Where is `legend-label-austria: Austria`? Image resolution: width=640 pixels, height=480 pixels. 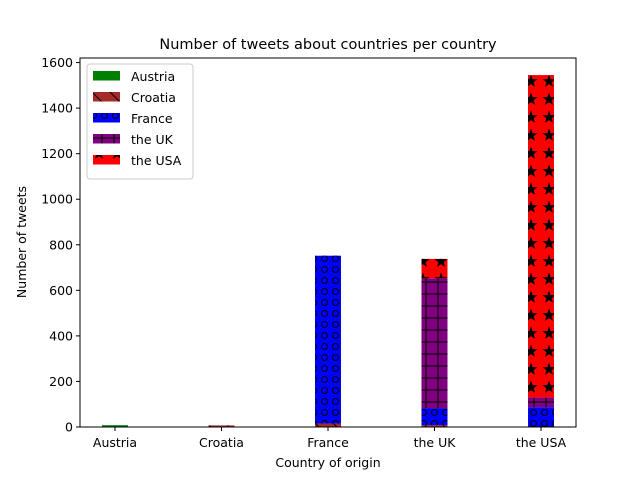
legend-label-austria: Austria is located at coordinates (153, 76).